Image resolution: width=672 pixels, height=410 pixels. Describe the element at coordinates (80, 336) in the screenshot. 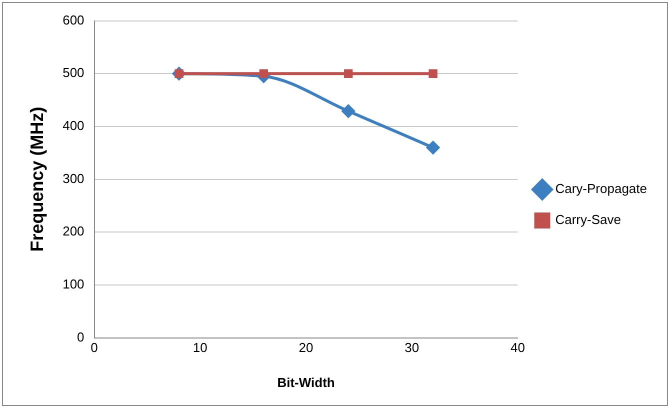

I see `y-tick-label: 0` at that location.